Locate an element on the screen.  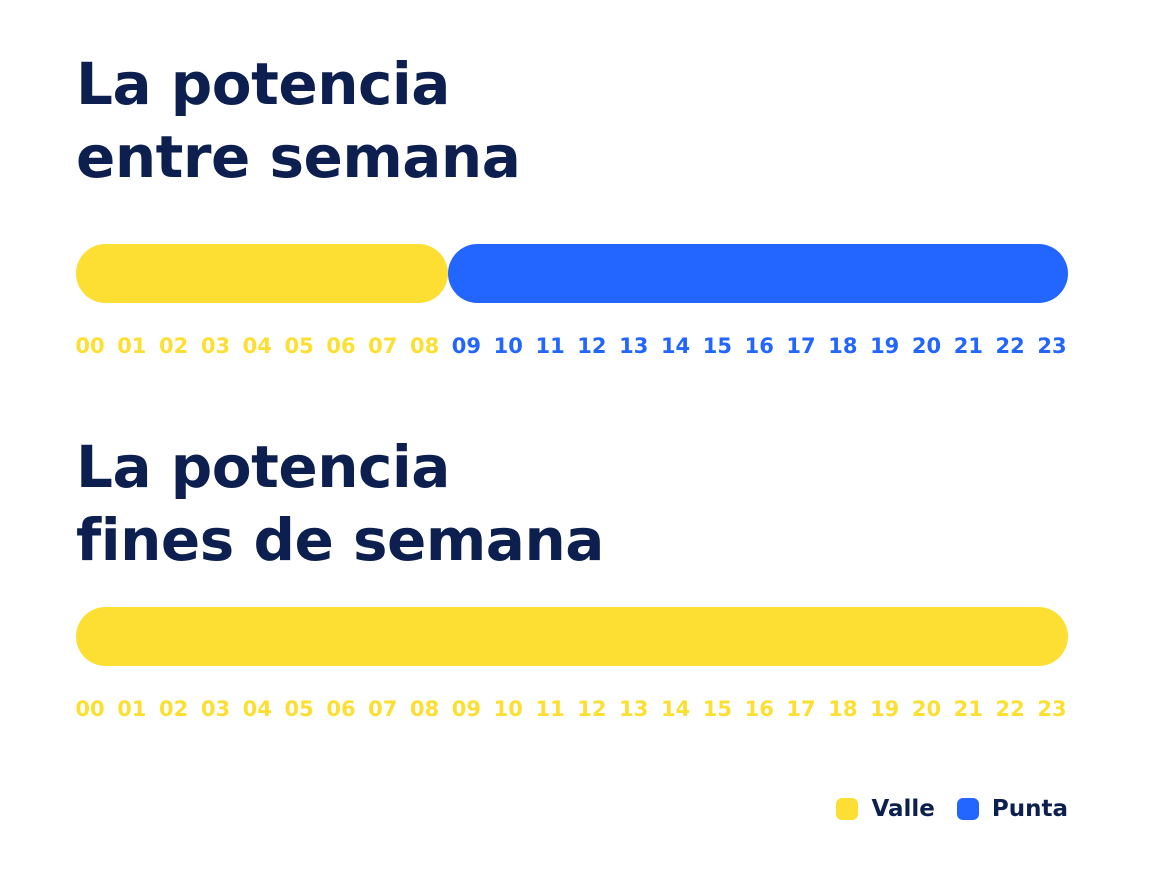
weekday-bar is located at coordinates (572, 273).